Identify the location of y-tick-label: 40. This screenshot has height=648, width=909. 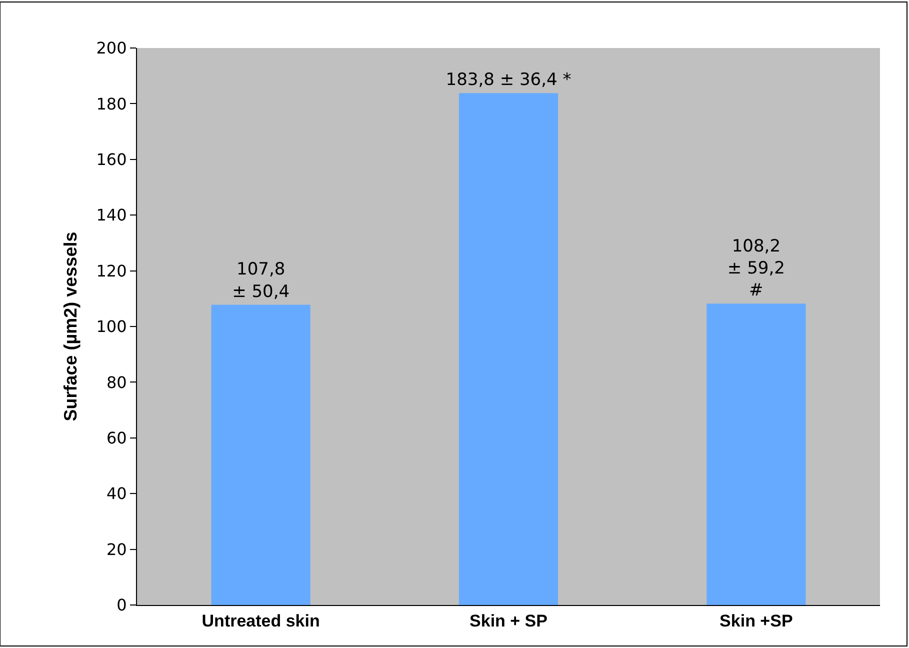
(116, 494).